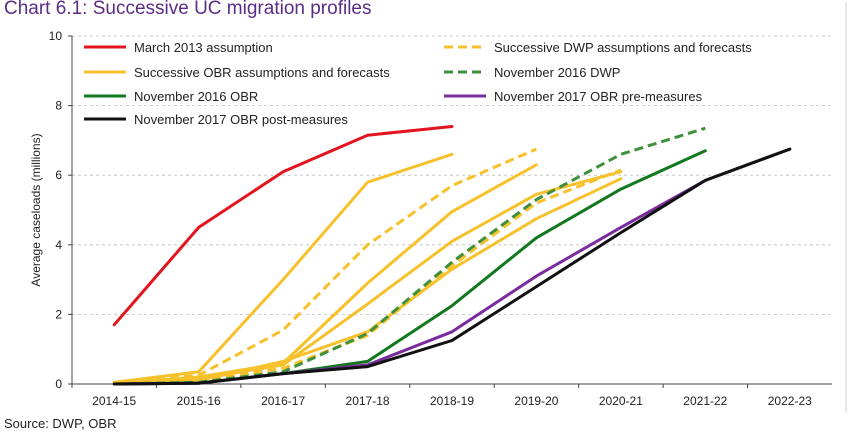 This screenshot has height=438, width=850. What do you see at coordinates (58, 175) in the screenshot?
I see `y-tick-label: 6` at bounding box center [58, 175].